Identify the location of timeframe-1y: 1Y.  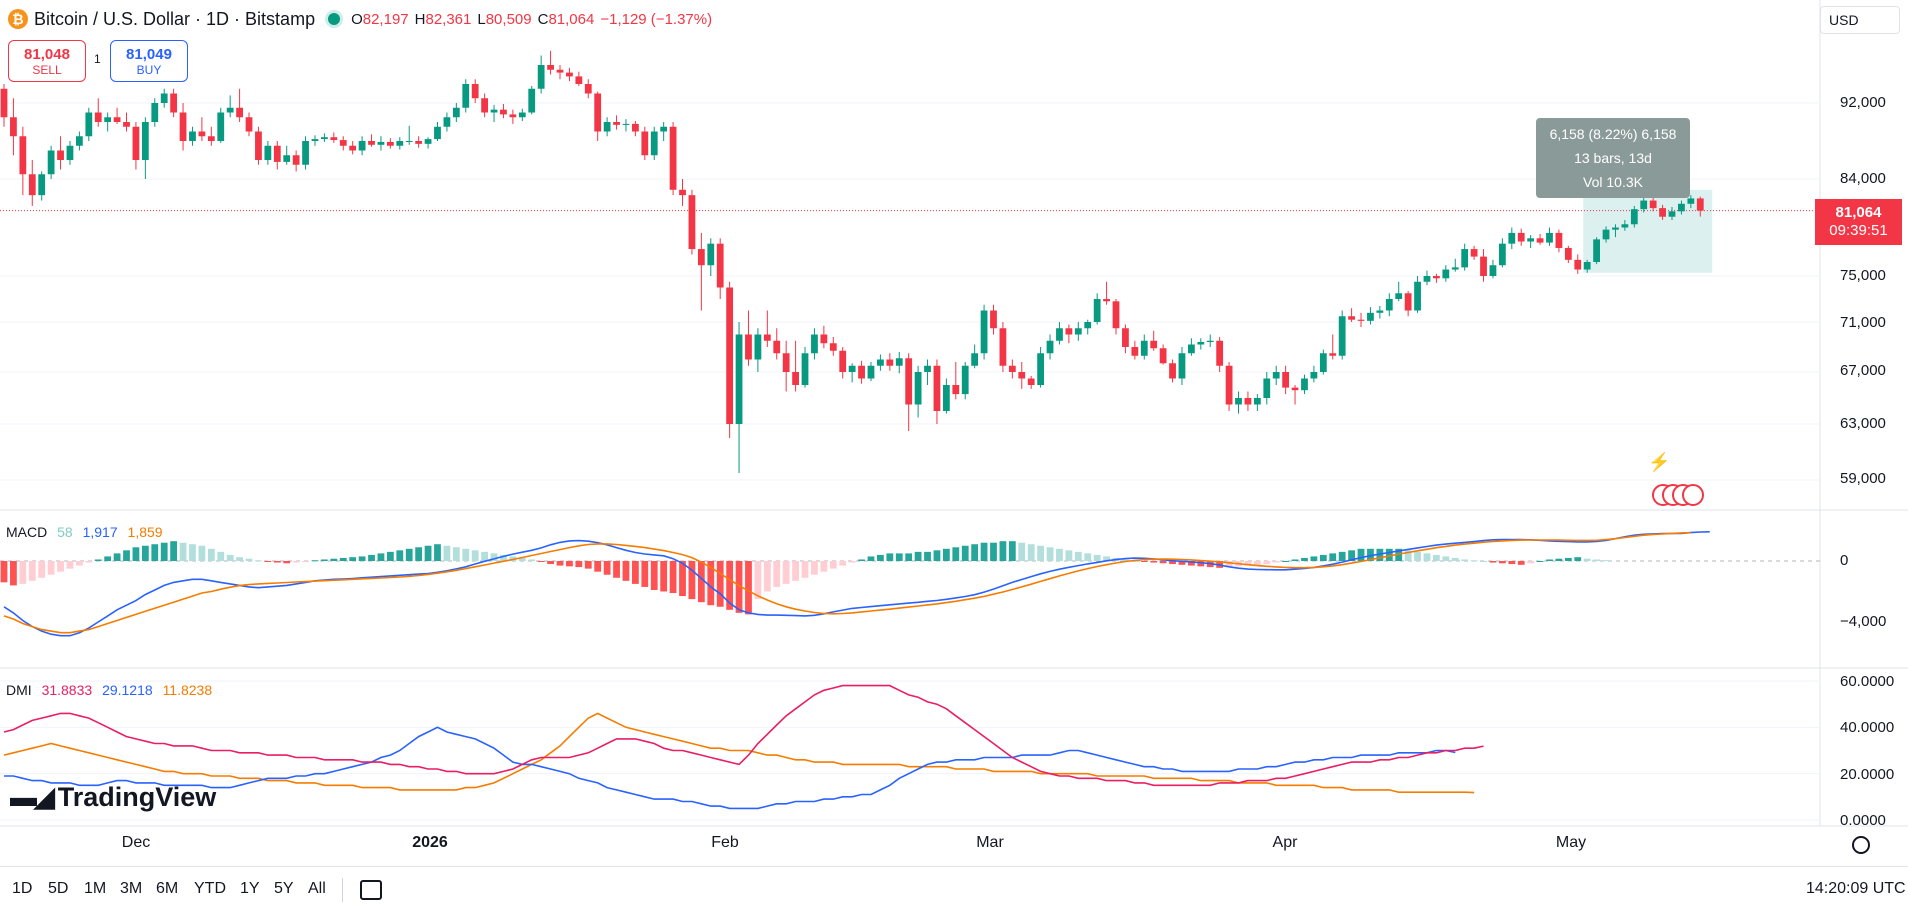
(250, 888).